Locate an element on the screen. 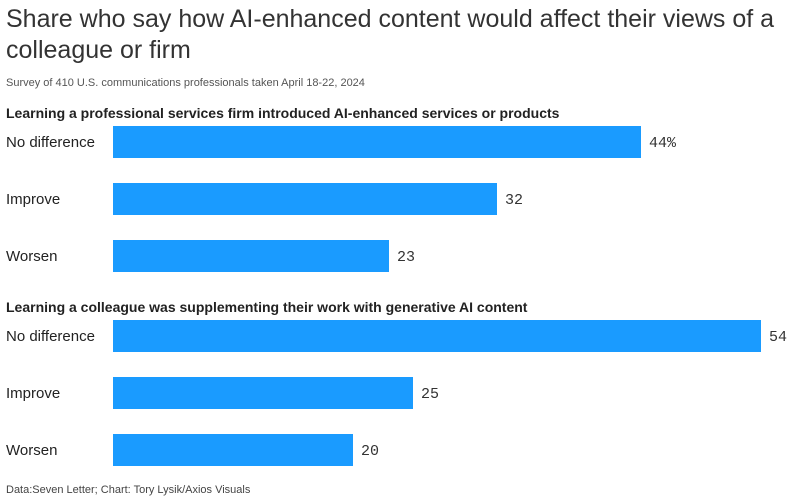 The width and height of the screenshot is (789, 504). value-label-group2-improve: 25 is located at coordinates (430, 394).